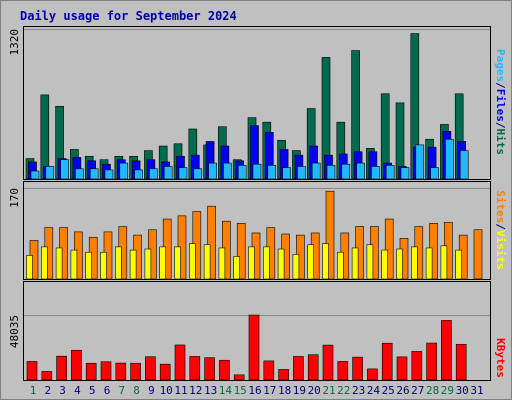  What do you see at coordinates (14, 42) in the screenshot?
I see `ymax-label-hits: 1320` at bounding box center [14, 42].